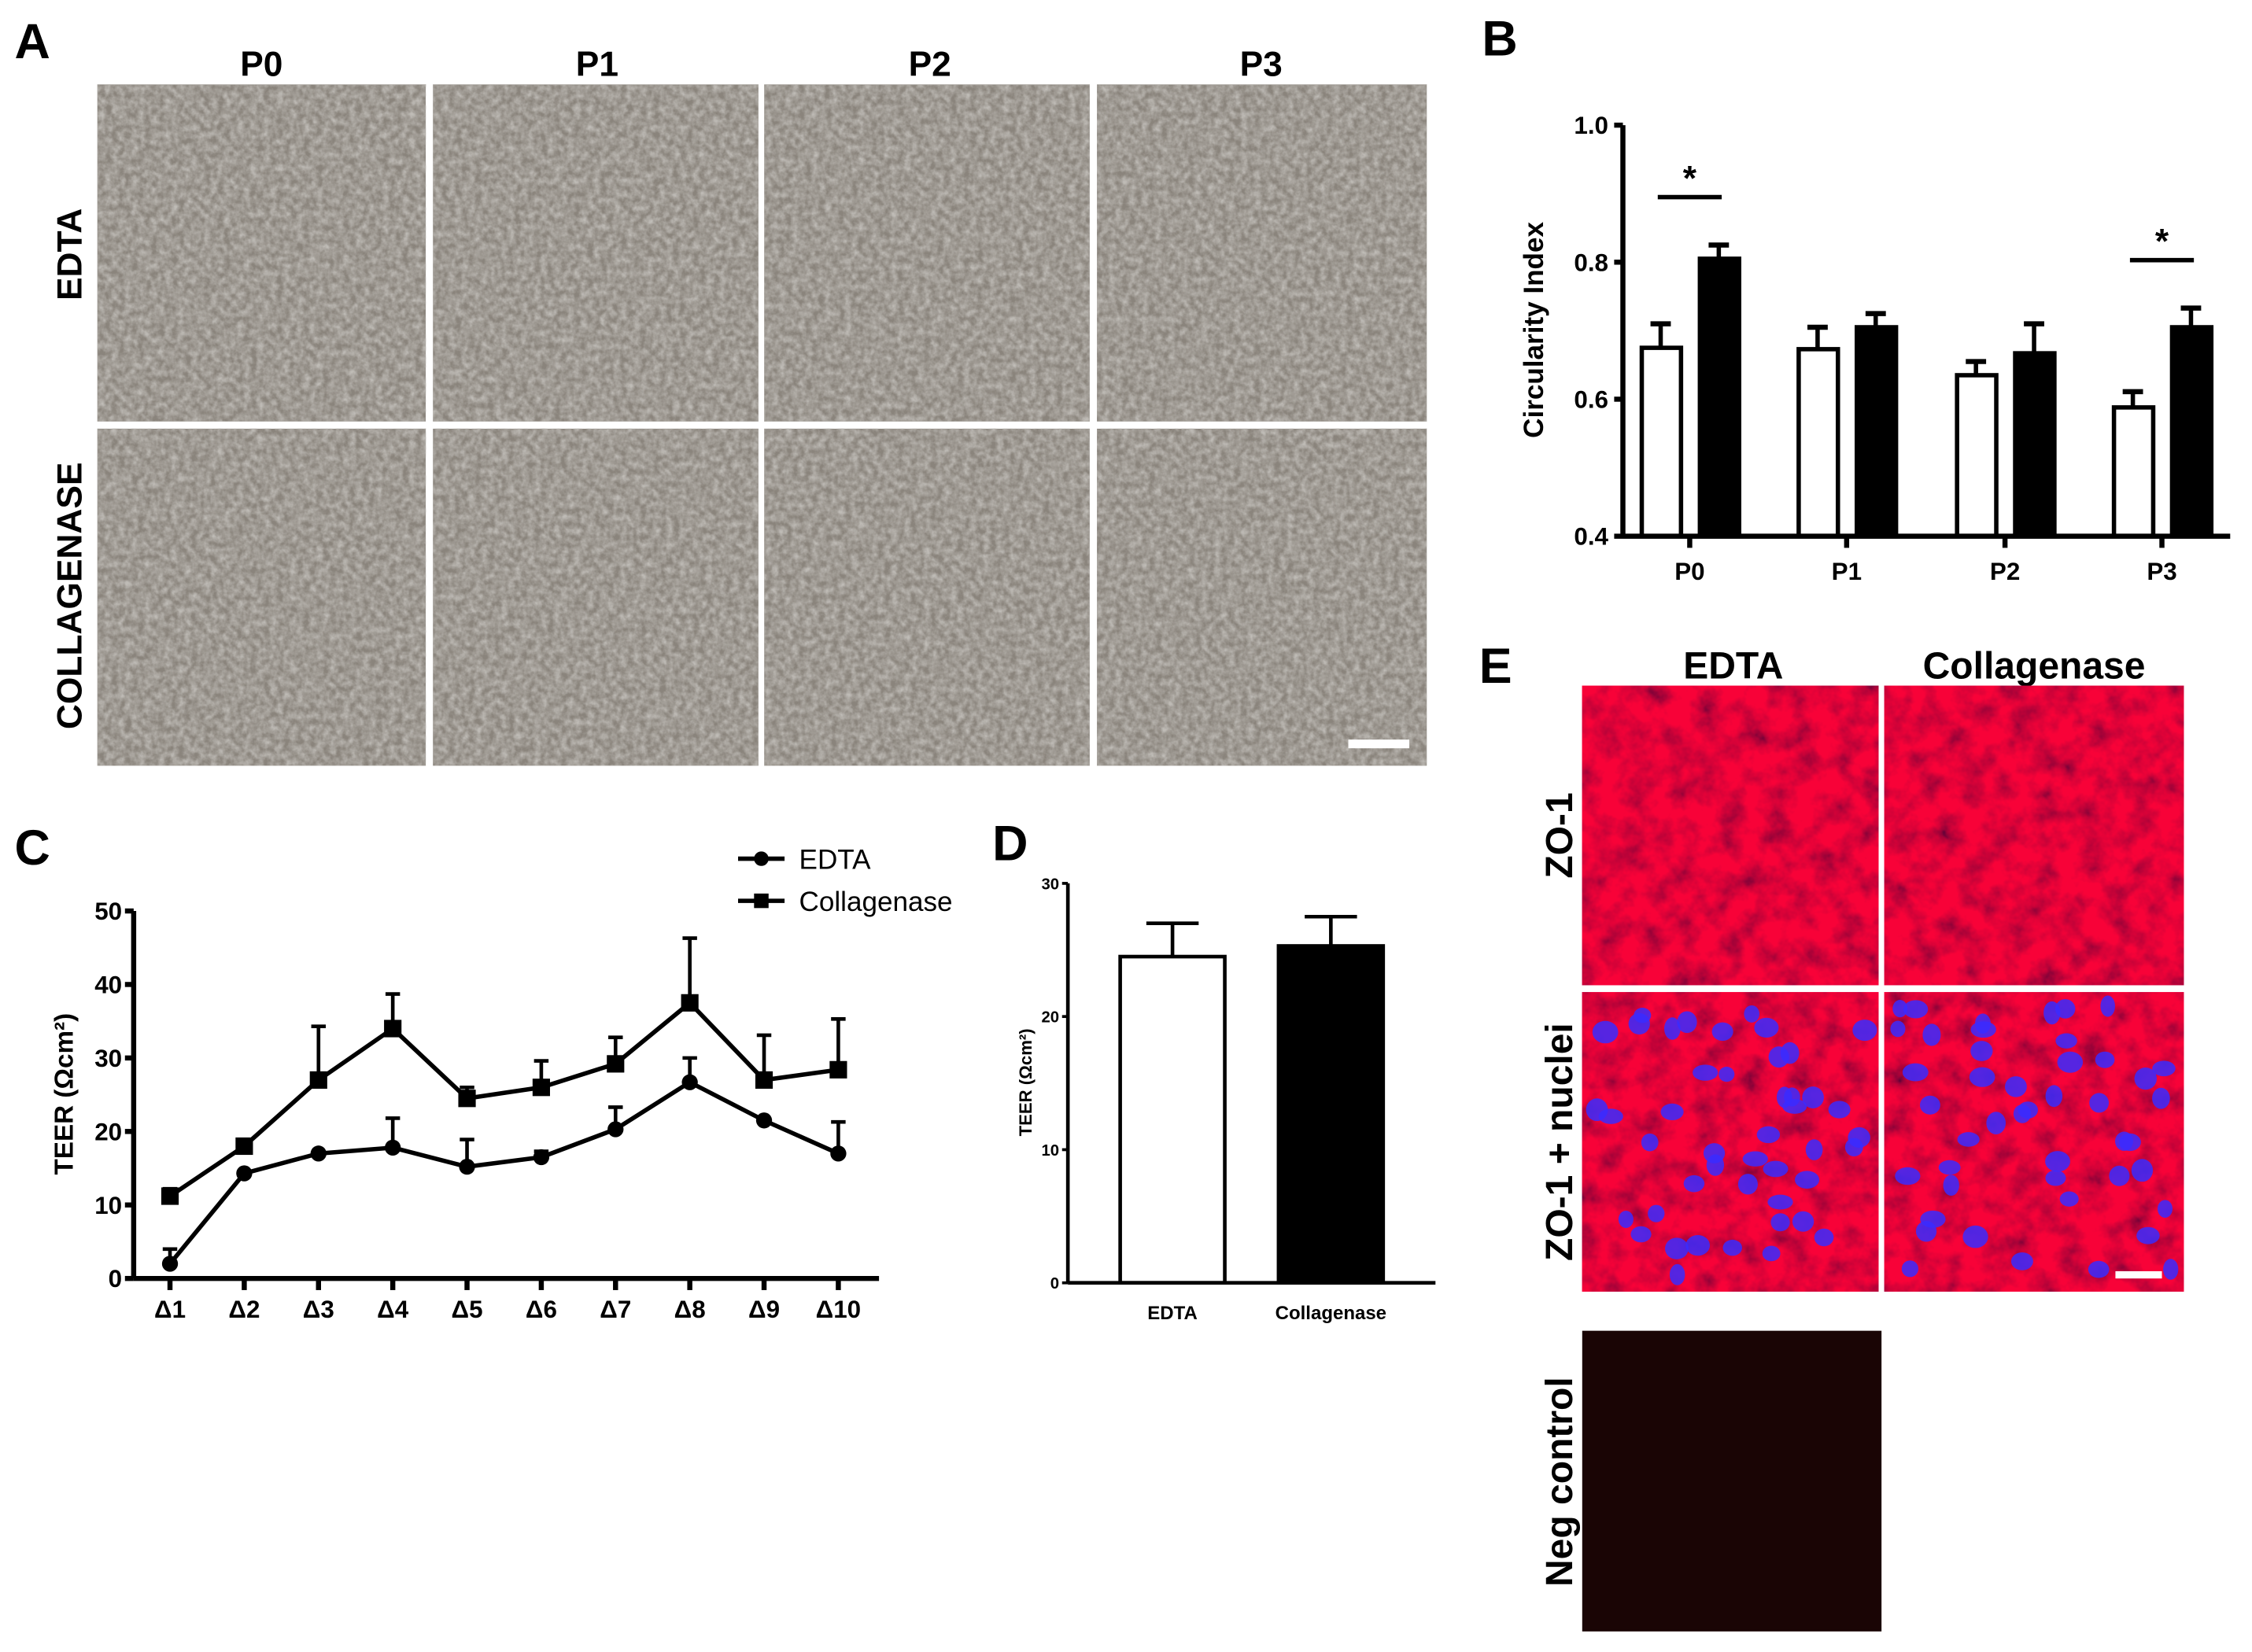  Describe the element at coordinates (32, 41) in the screenshot. I see `panel-label-a: A` at that location.